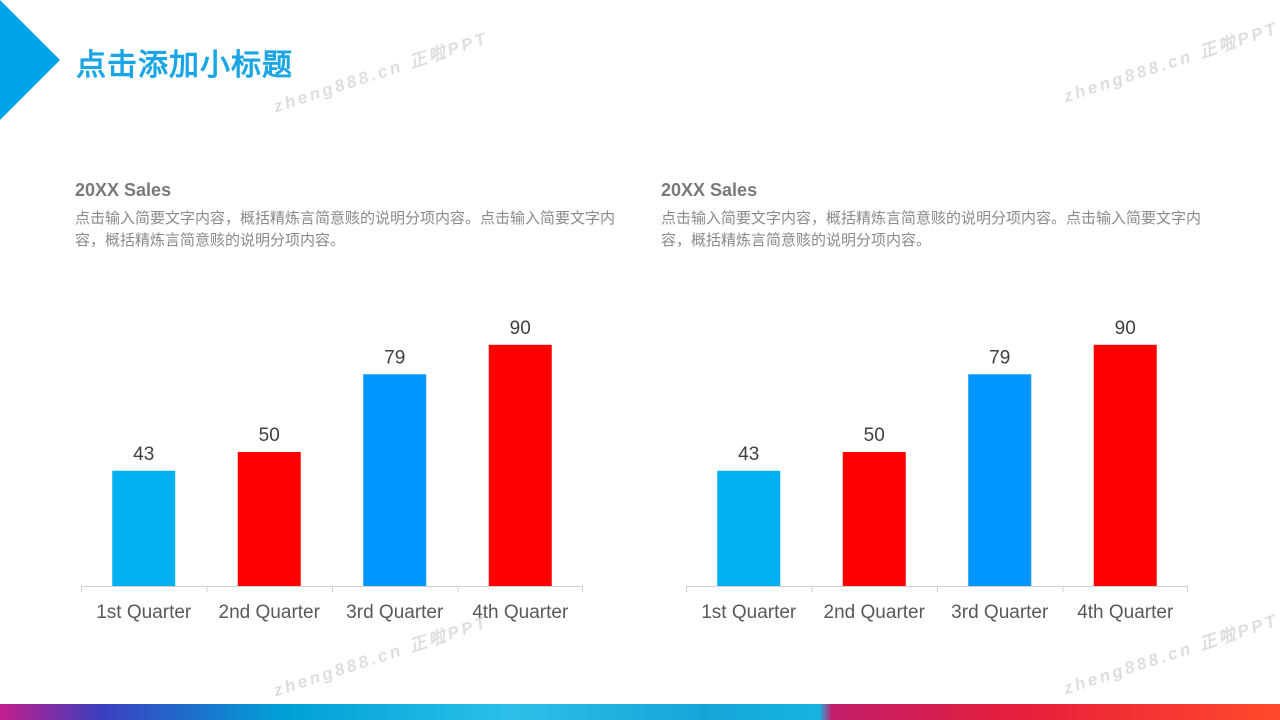 The image size is (1280, 720). I want to click on page-title: 点击添加小标题, so click(184, 65).